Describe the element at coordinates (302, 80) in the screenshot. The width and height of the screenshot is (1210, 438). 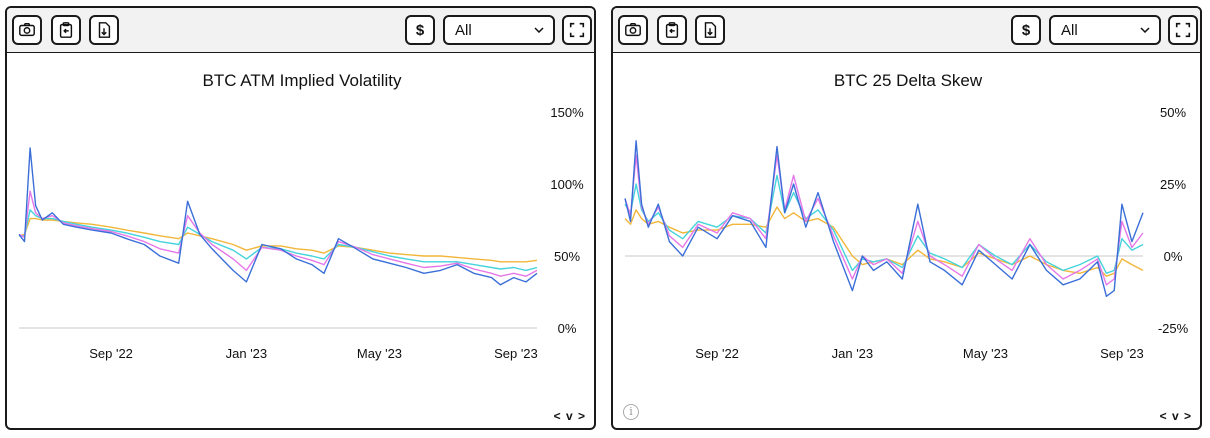
I see `chart-title: BTC ATM Implied Volatility` at that location.